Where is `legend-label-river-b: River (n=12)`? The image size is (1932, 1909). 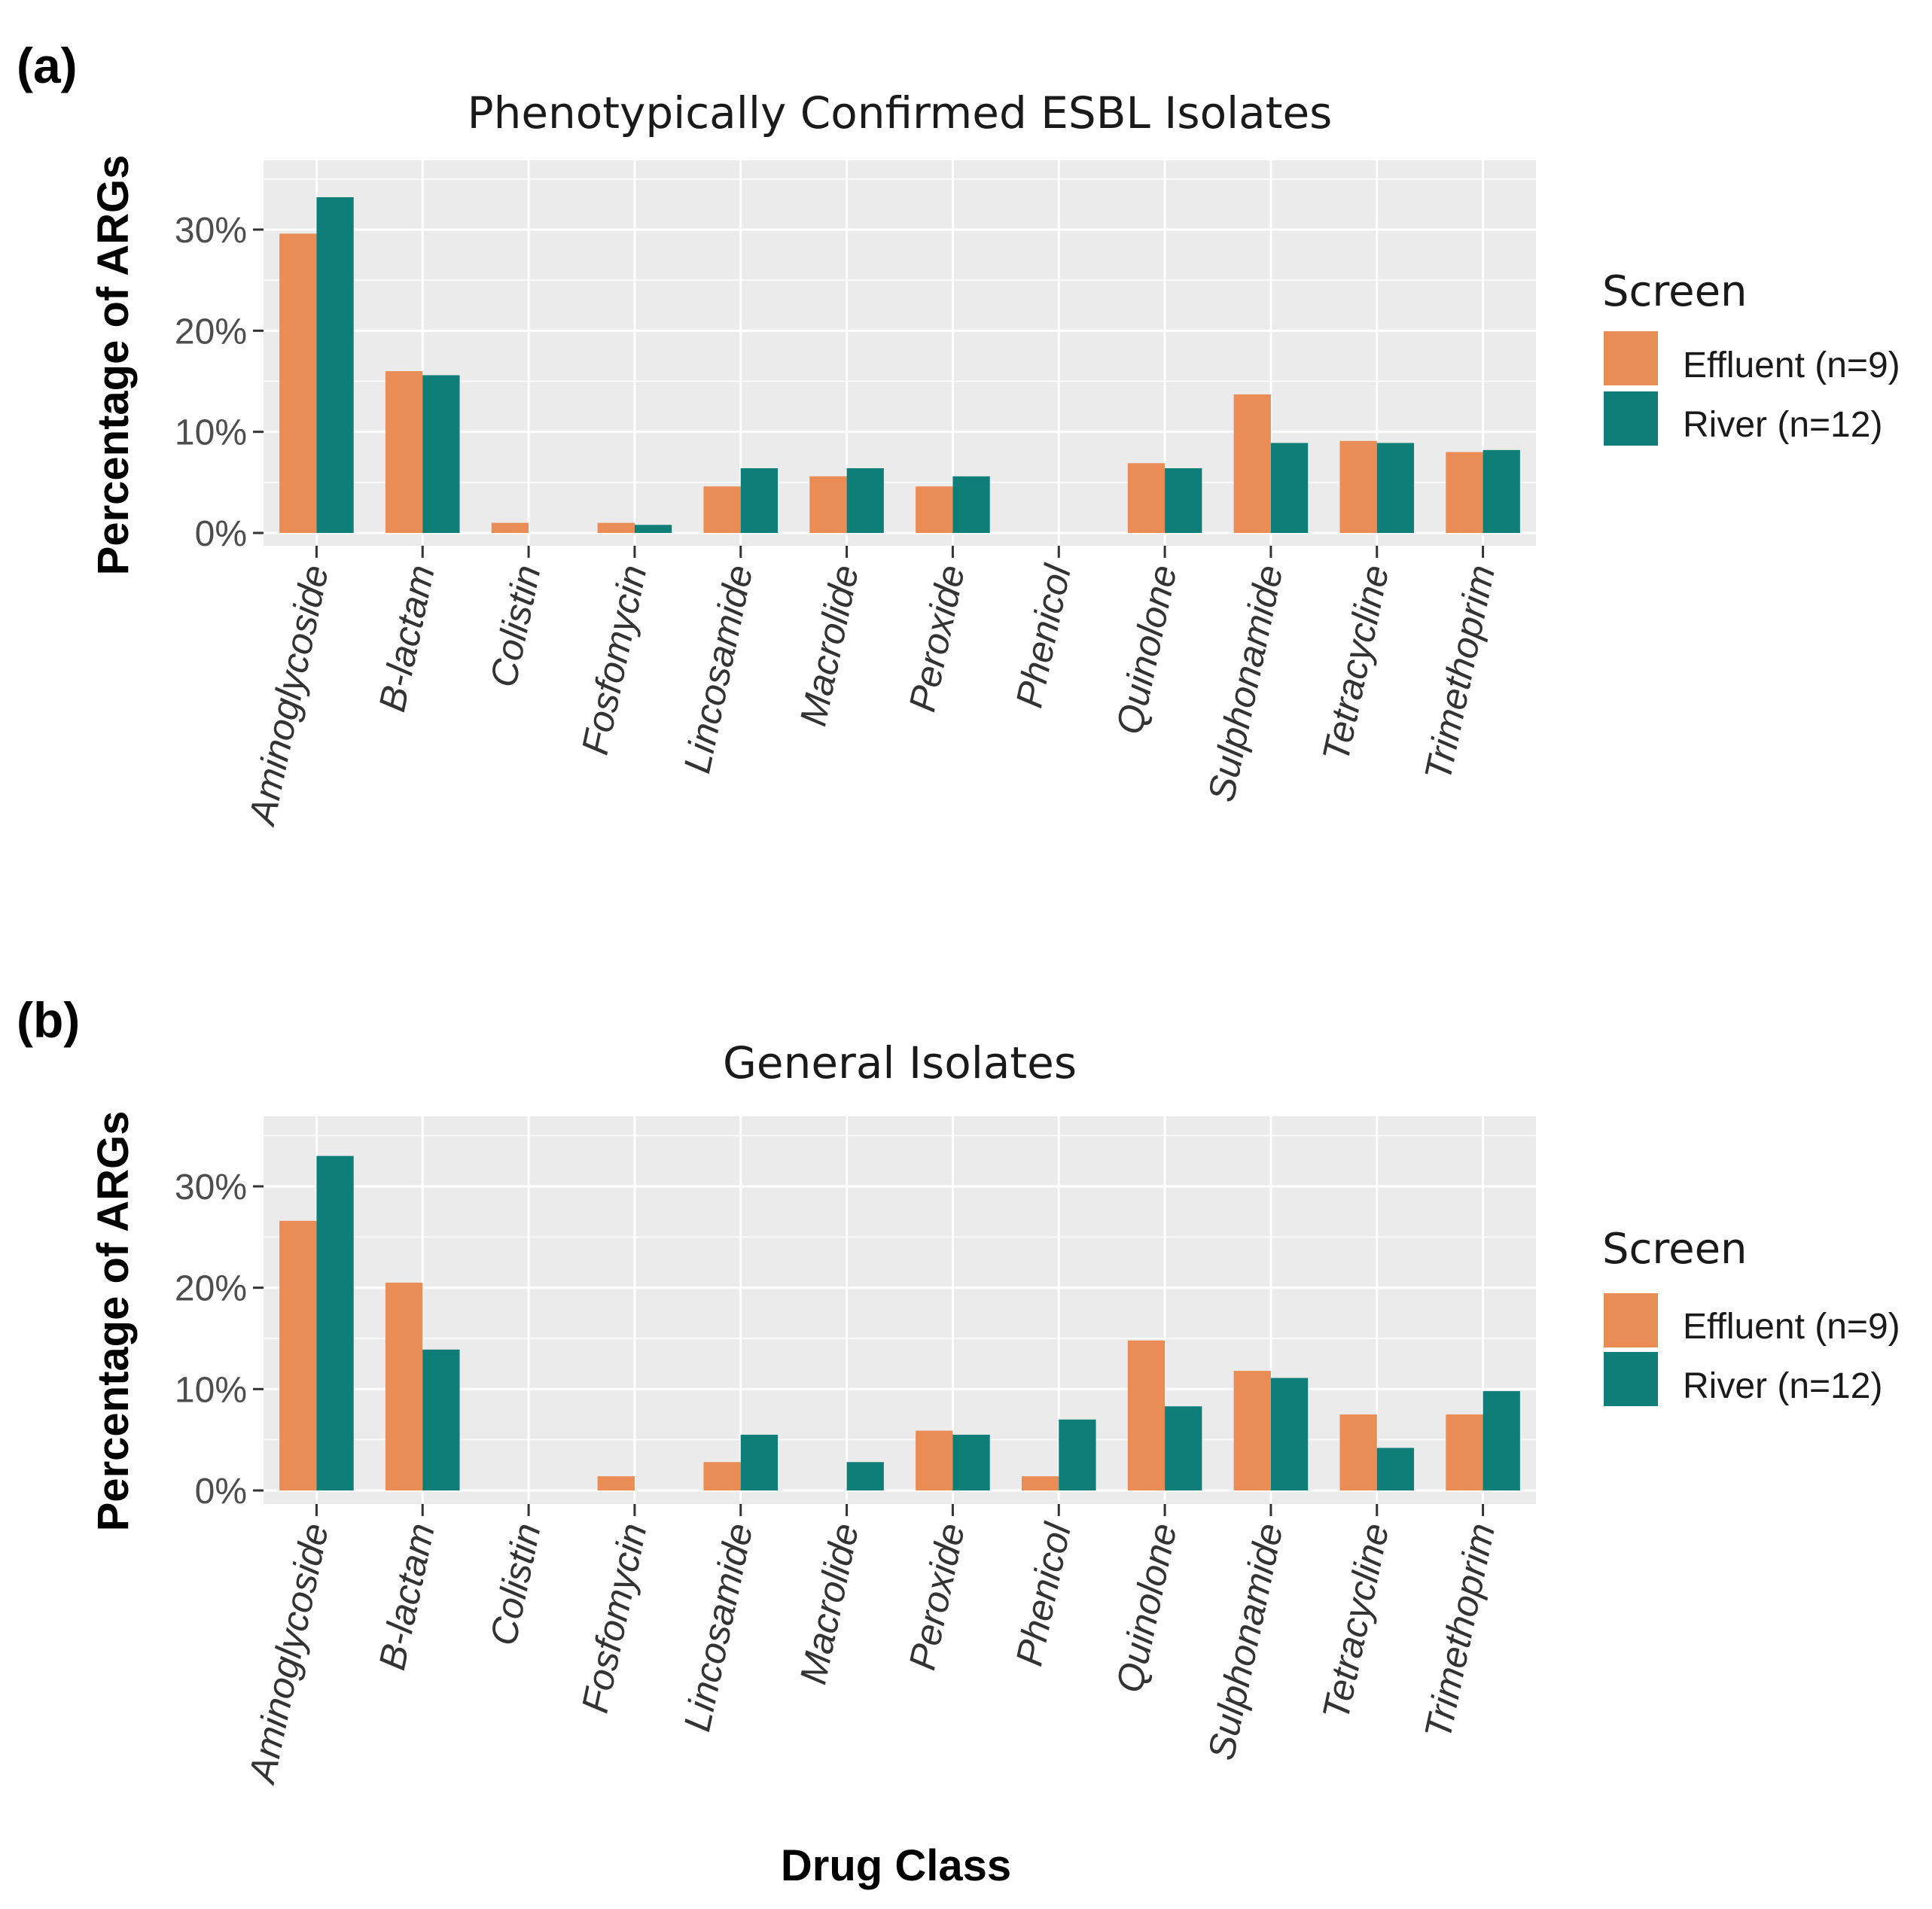 legend-label-river-b: River (n=12) is located at coordinates (1782, 1386).